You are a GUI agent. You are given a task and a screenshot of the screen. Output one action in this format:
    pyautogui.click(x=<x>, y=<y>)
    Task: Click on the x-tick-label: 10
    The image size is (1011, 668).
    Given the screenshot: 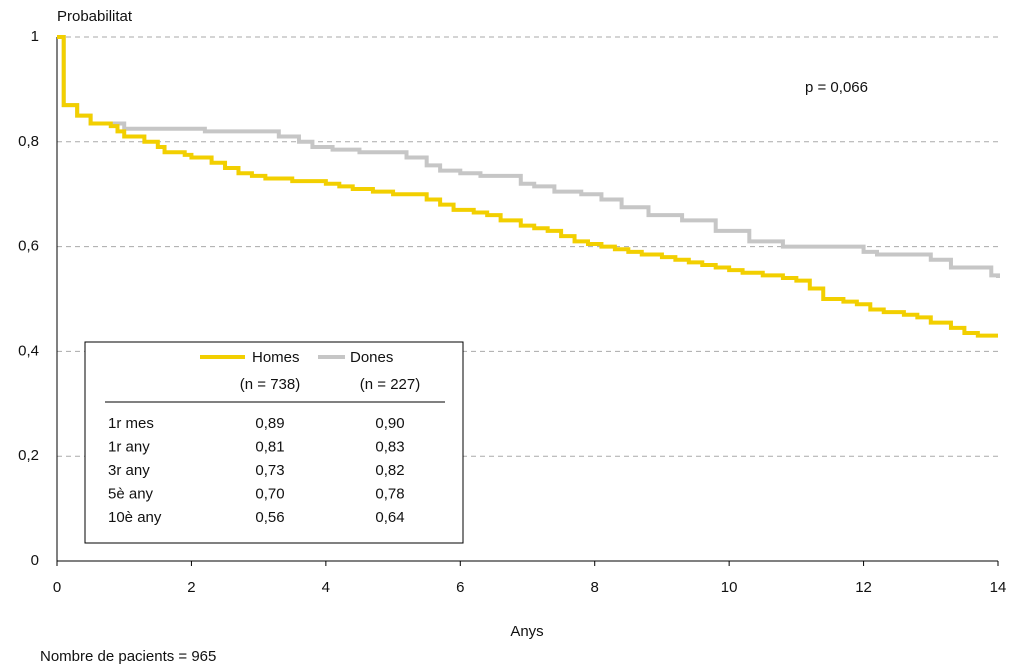 What is the action you would take?
    pyautogui.click(x=729, y=587)
    